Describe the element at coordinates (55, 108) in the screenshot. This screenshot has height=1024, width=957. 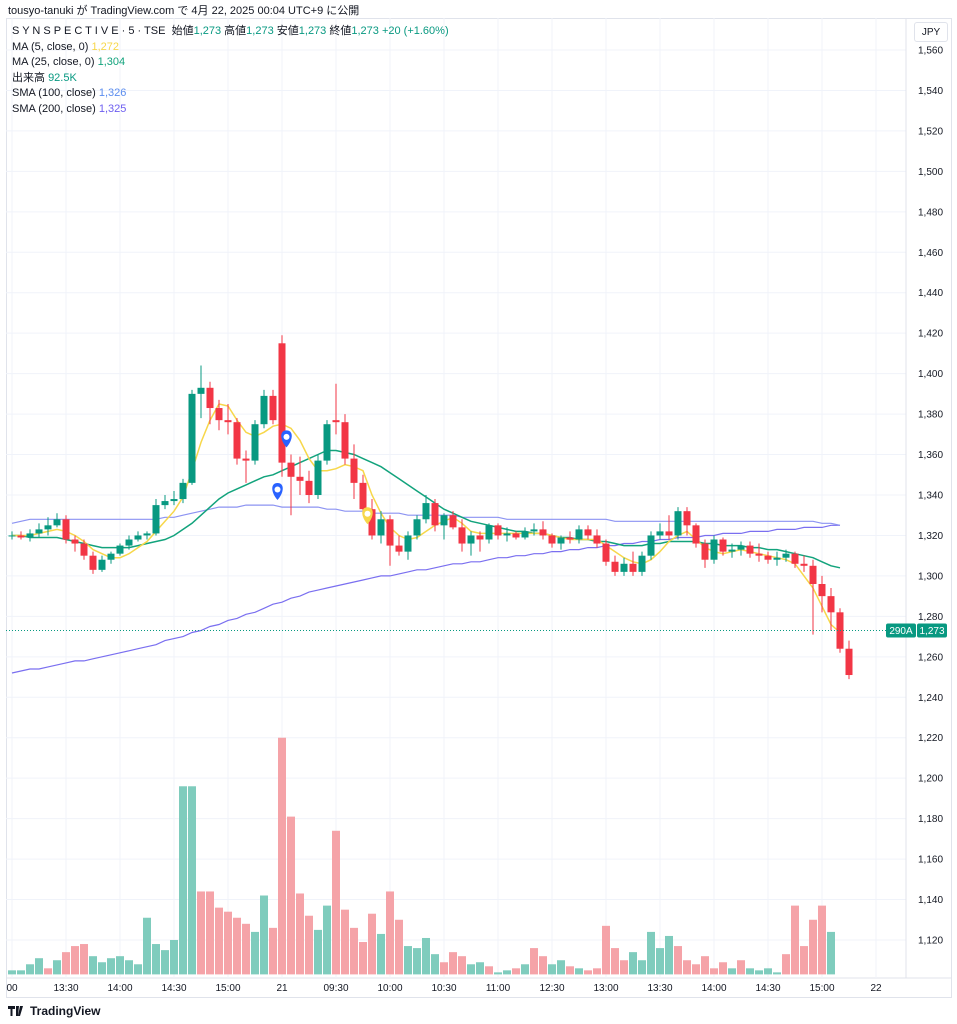
I see `indicator-label: SMA (200, close)` at that location.